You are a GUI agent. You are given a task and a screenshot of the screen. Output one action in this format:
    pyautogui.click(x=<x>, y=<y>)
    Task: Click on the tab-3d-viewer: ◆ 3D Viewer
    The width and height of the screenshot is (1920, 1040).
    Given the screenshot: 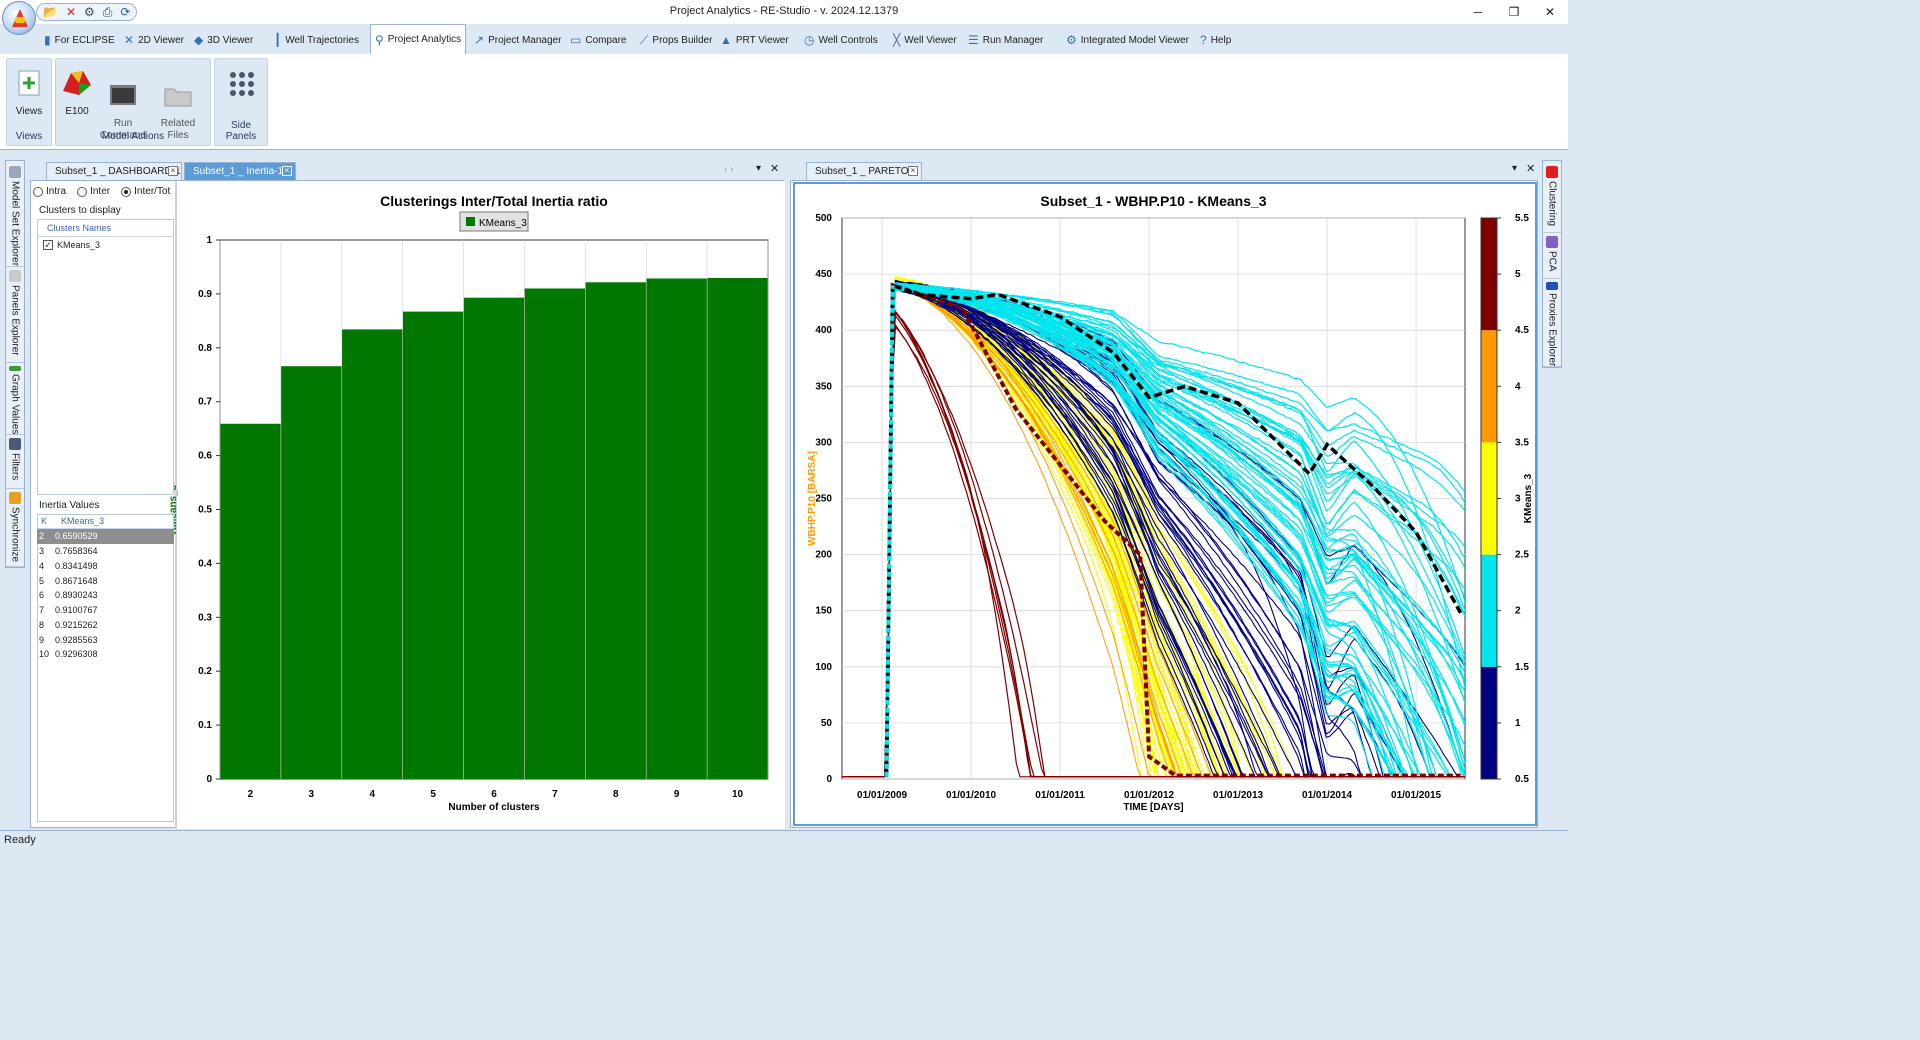 What is the action you would take?
    pyautogui.click(x=223, y=40)
    